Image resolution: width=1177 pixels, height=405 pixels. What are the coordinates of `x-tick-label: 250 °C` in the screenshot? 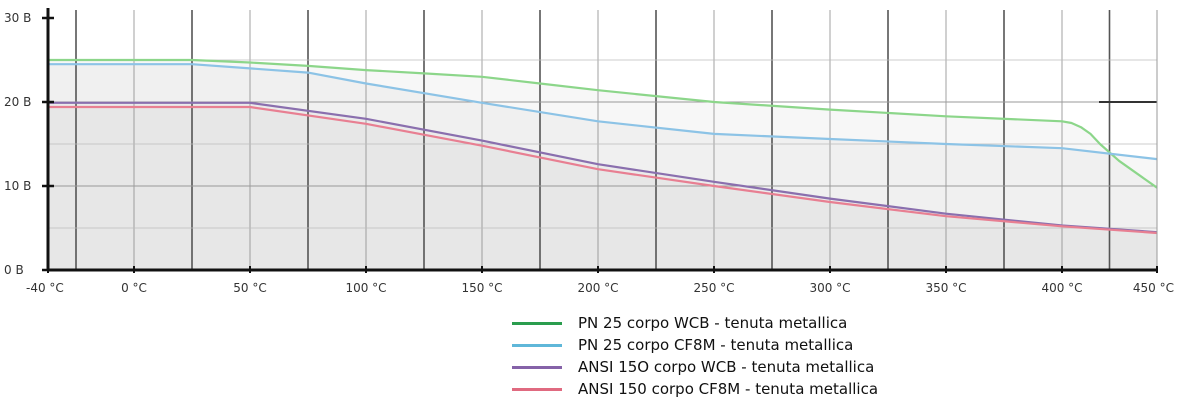 It's located at (713, 288).